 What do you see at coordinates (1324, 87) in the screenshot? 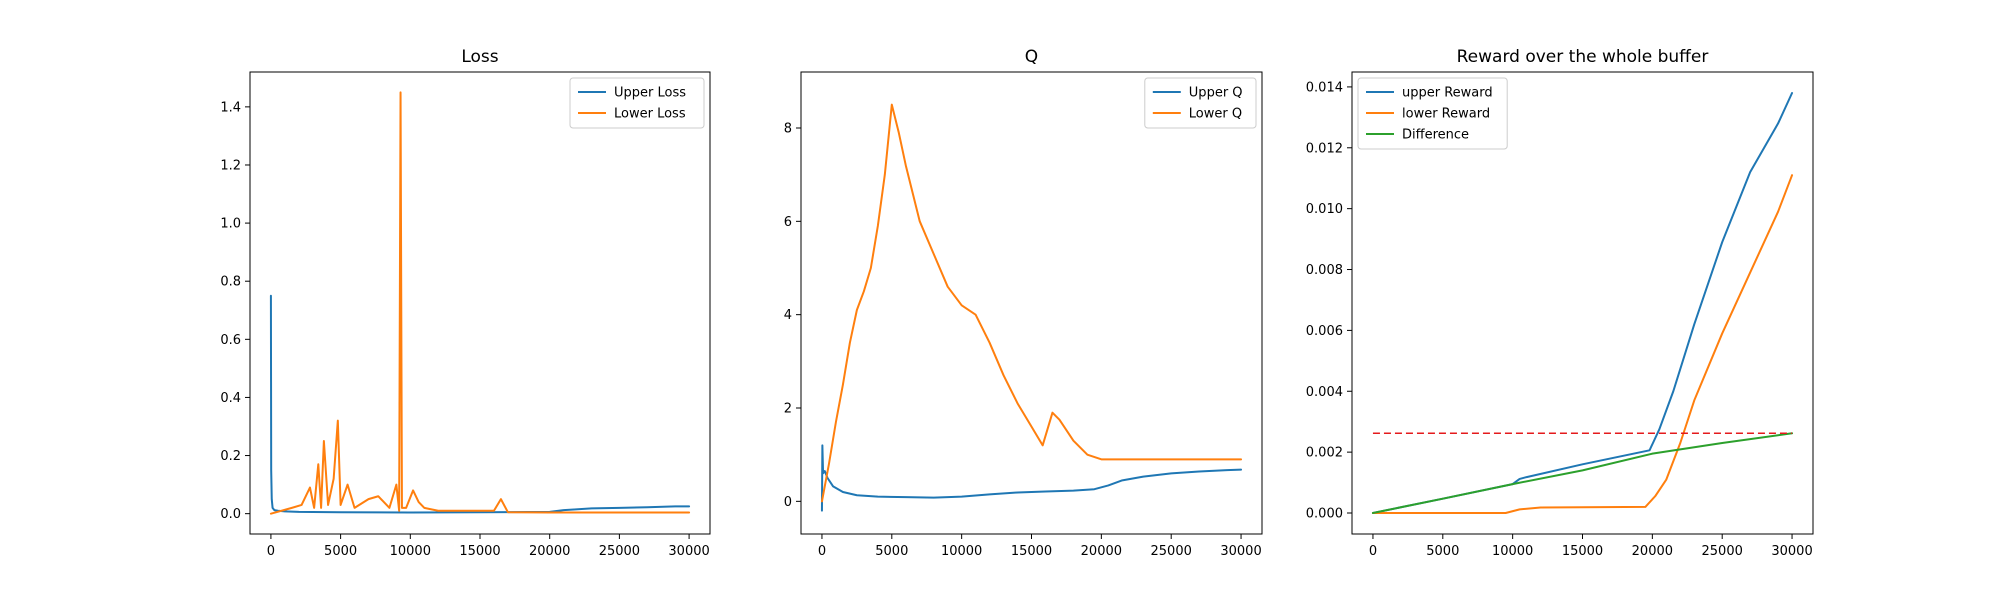
I see `y-tick-label: 0.014` at bounding box center [1324, 87].